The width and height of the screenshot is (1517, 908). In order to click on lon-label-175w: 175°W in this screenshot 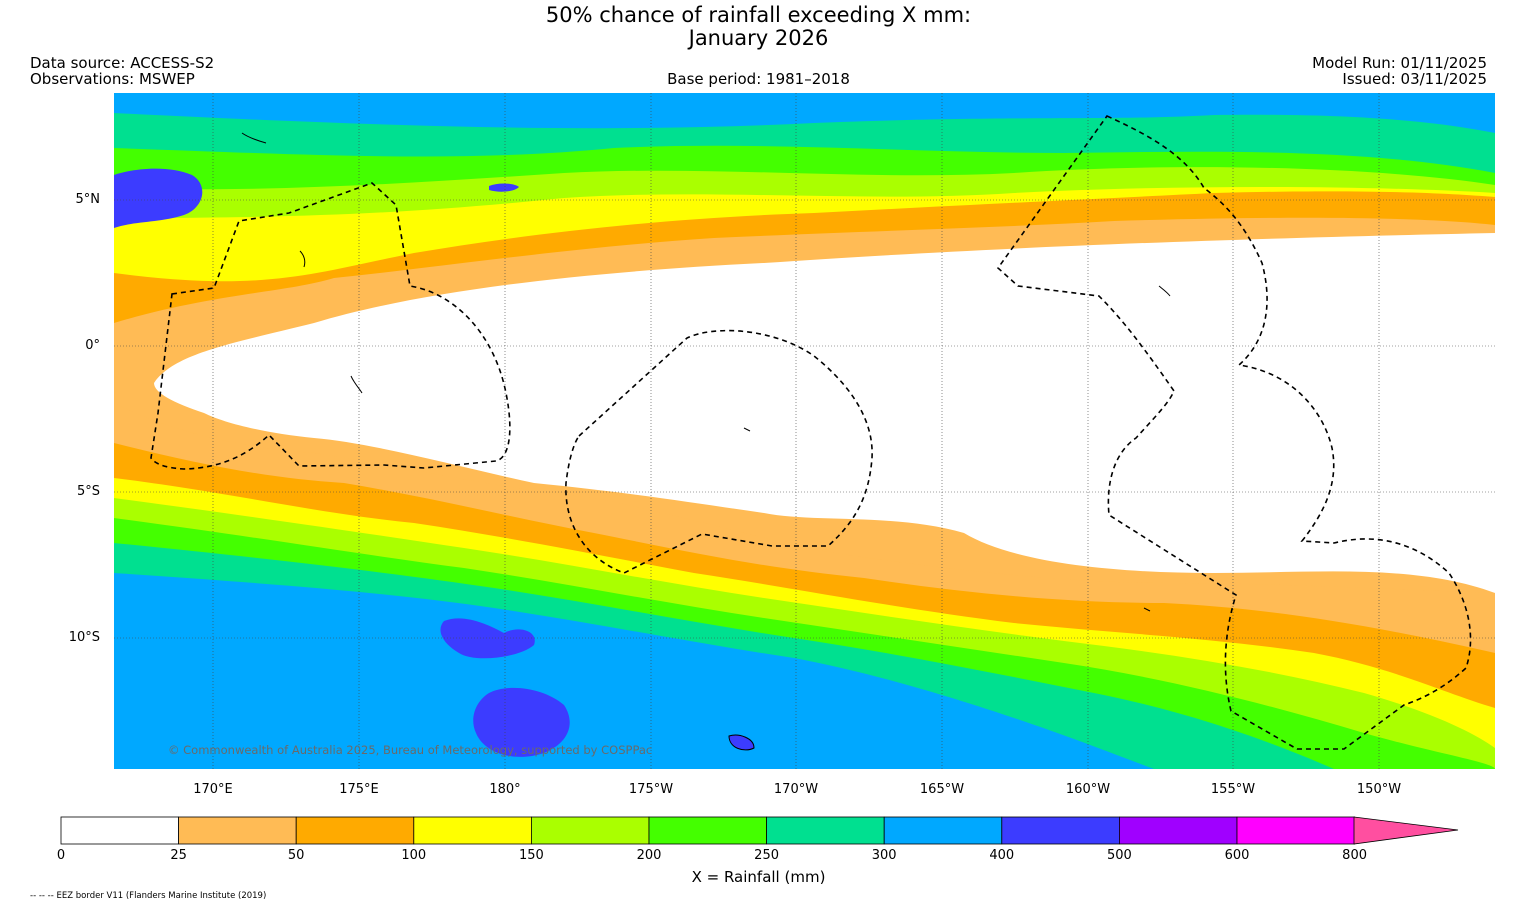, I will do `click(651, 789)`.